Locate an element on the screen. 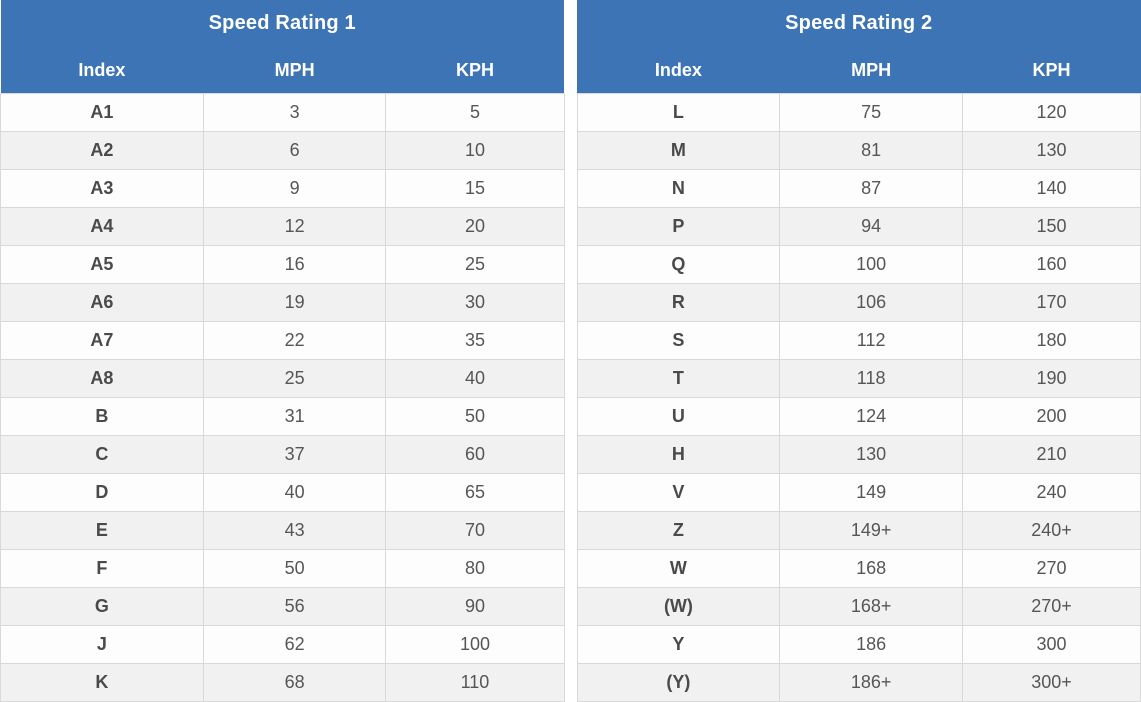  table-row: A4 12 20 is located at coordinates (282, 226).